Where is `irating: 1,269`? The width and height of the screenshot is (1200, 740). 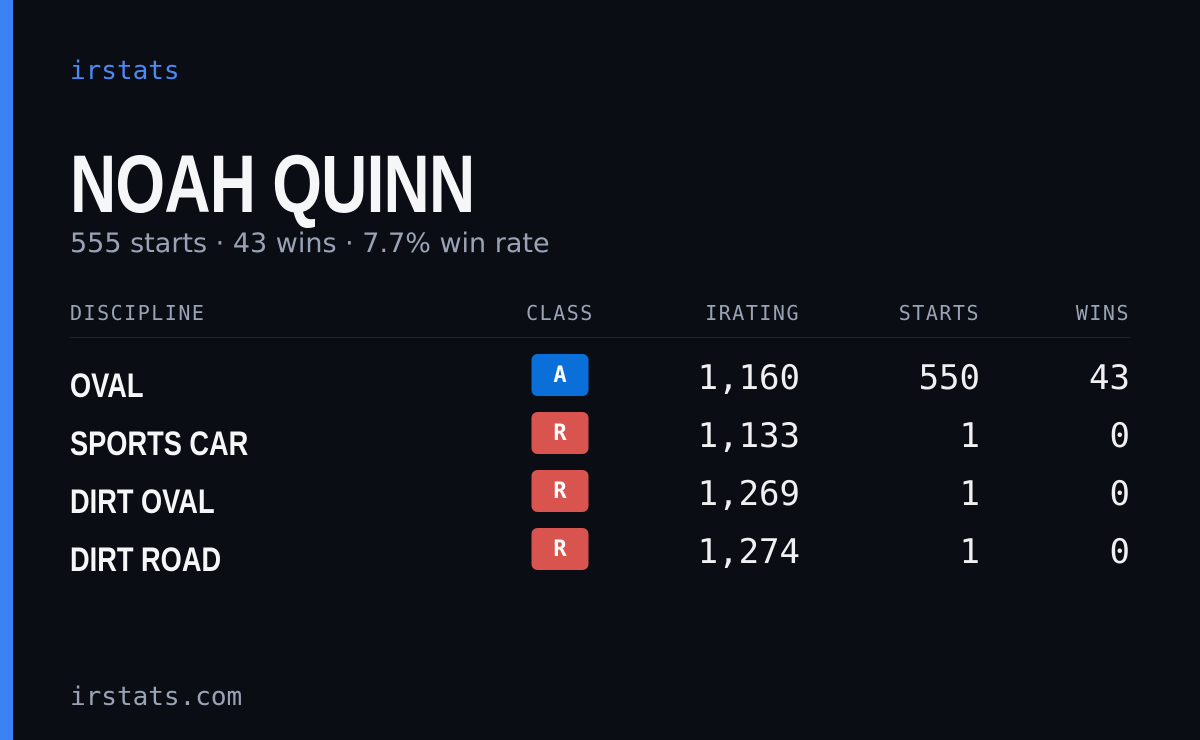
irating: 1,269 is located at coordinates (748, 494).